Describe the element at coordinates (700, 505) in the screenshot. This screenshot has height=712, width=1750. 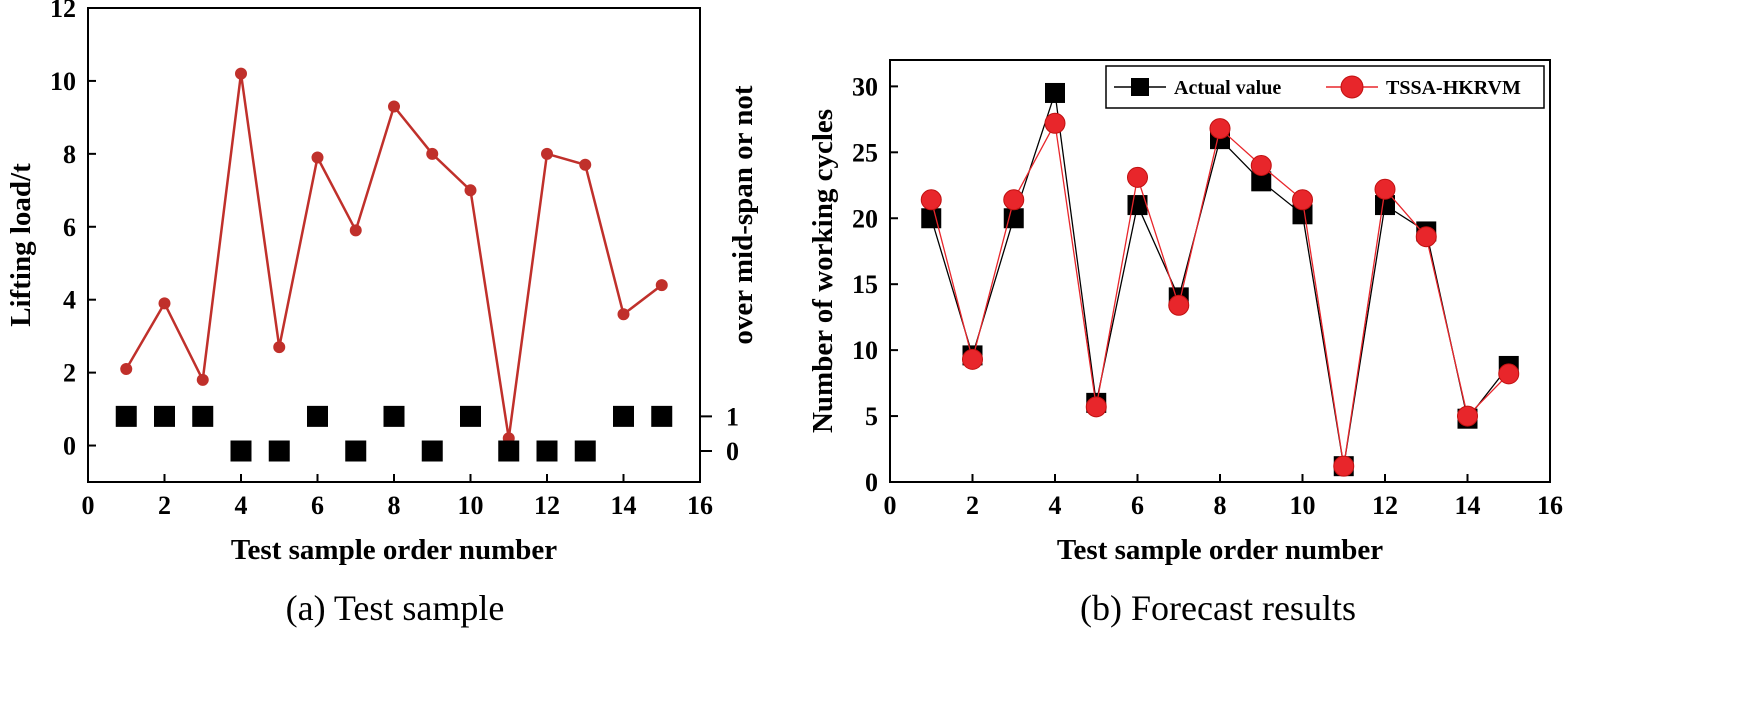
I see `chart-a-xtick-label: 16` at that location.